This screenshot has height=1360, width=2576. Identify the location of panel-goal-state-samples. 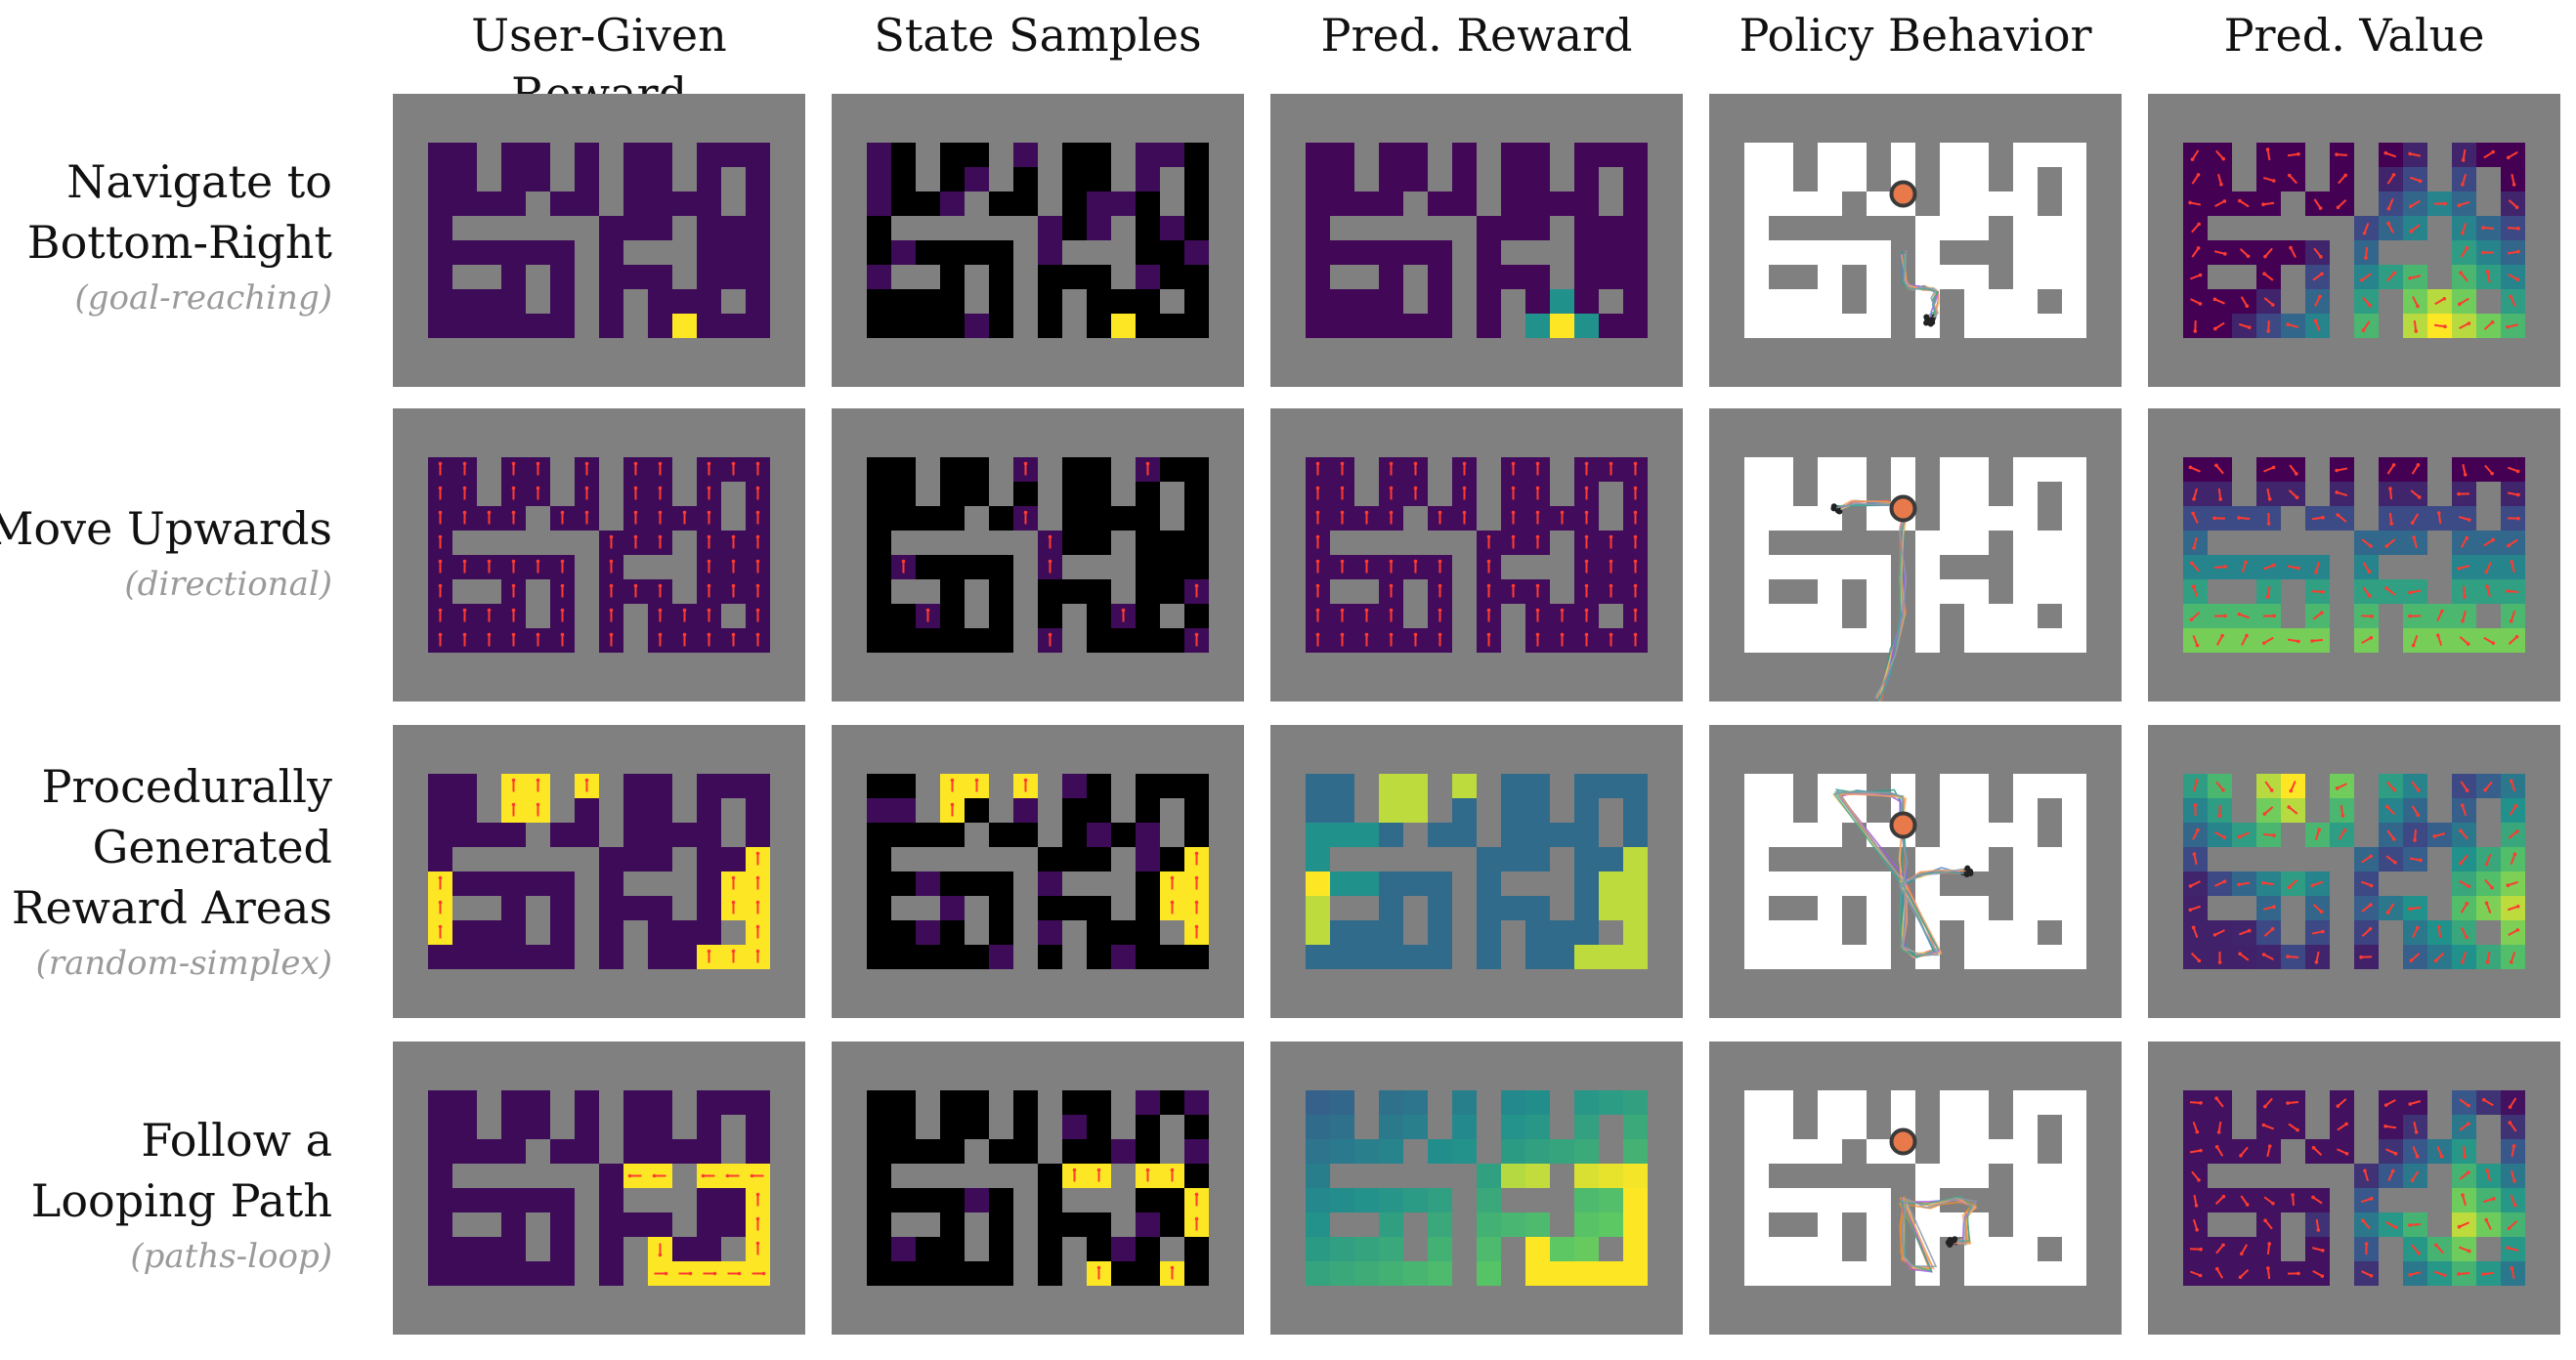
(1038, 240).